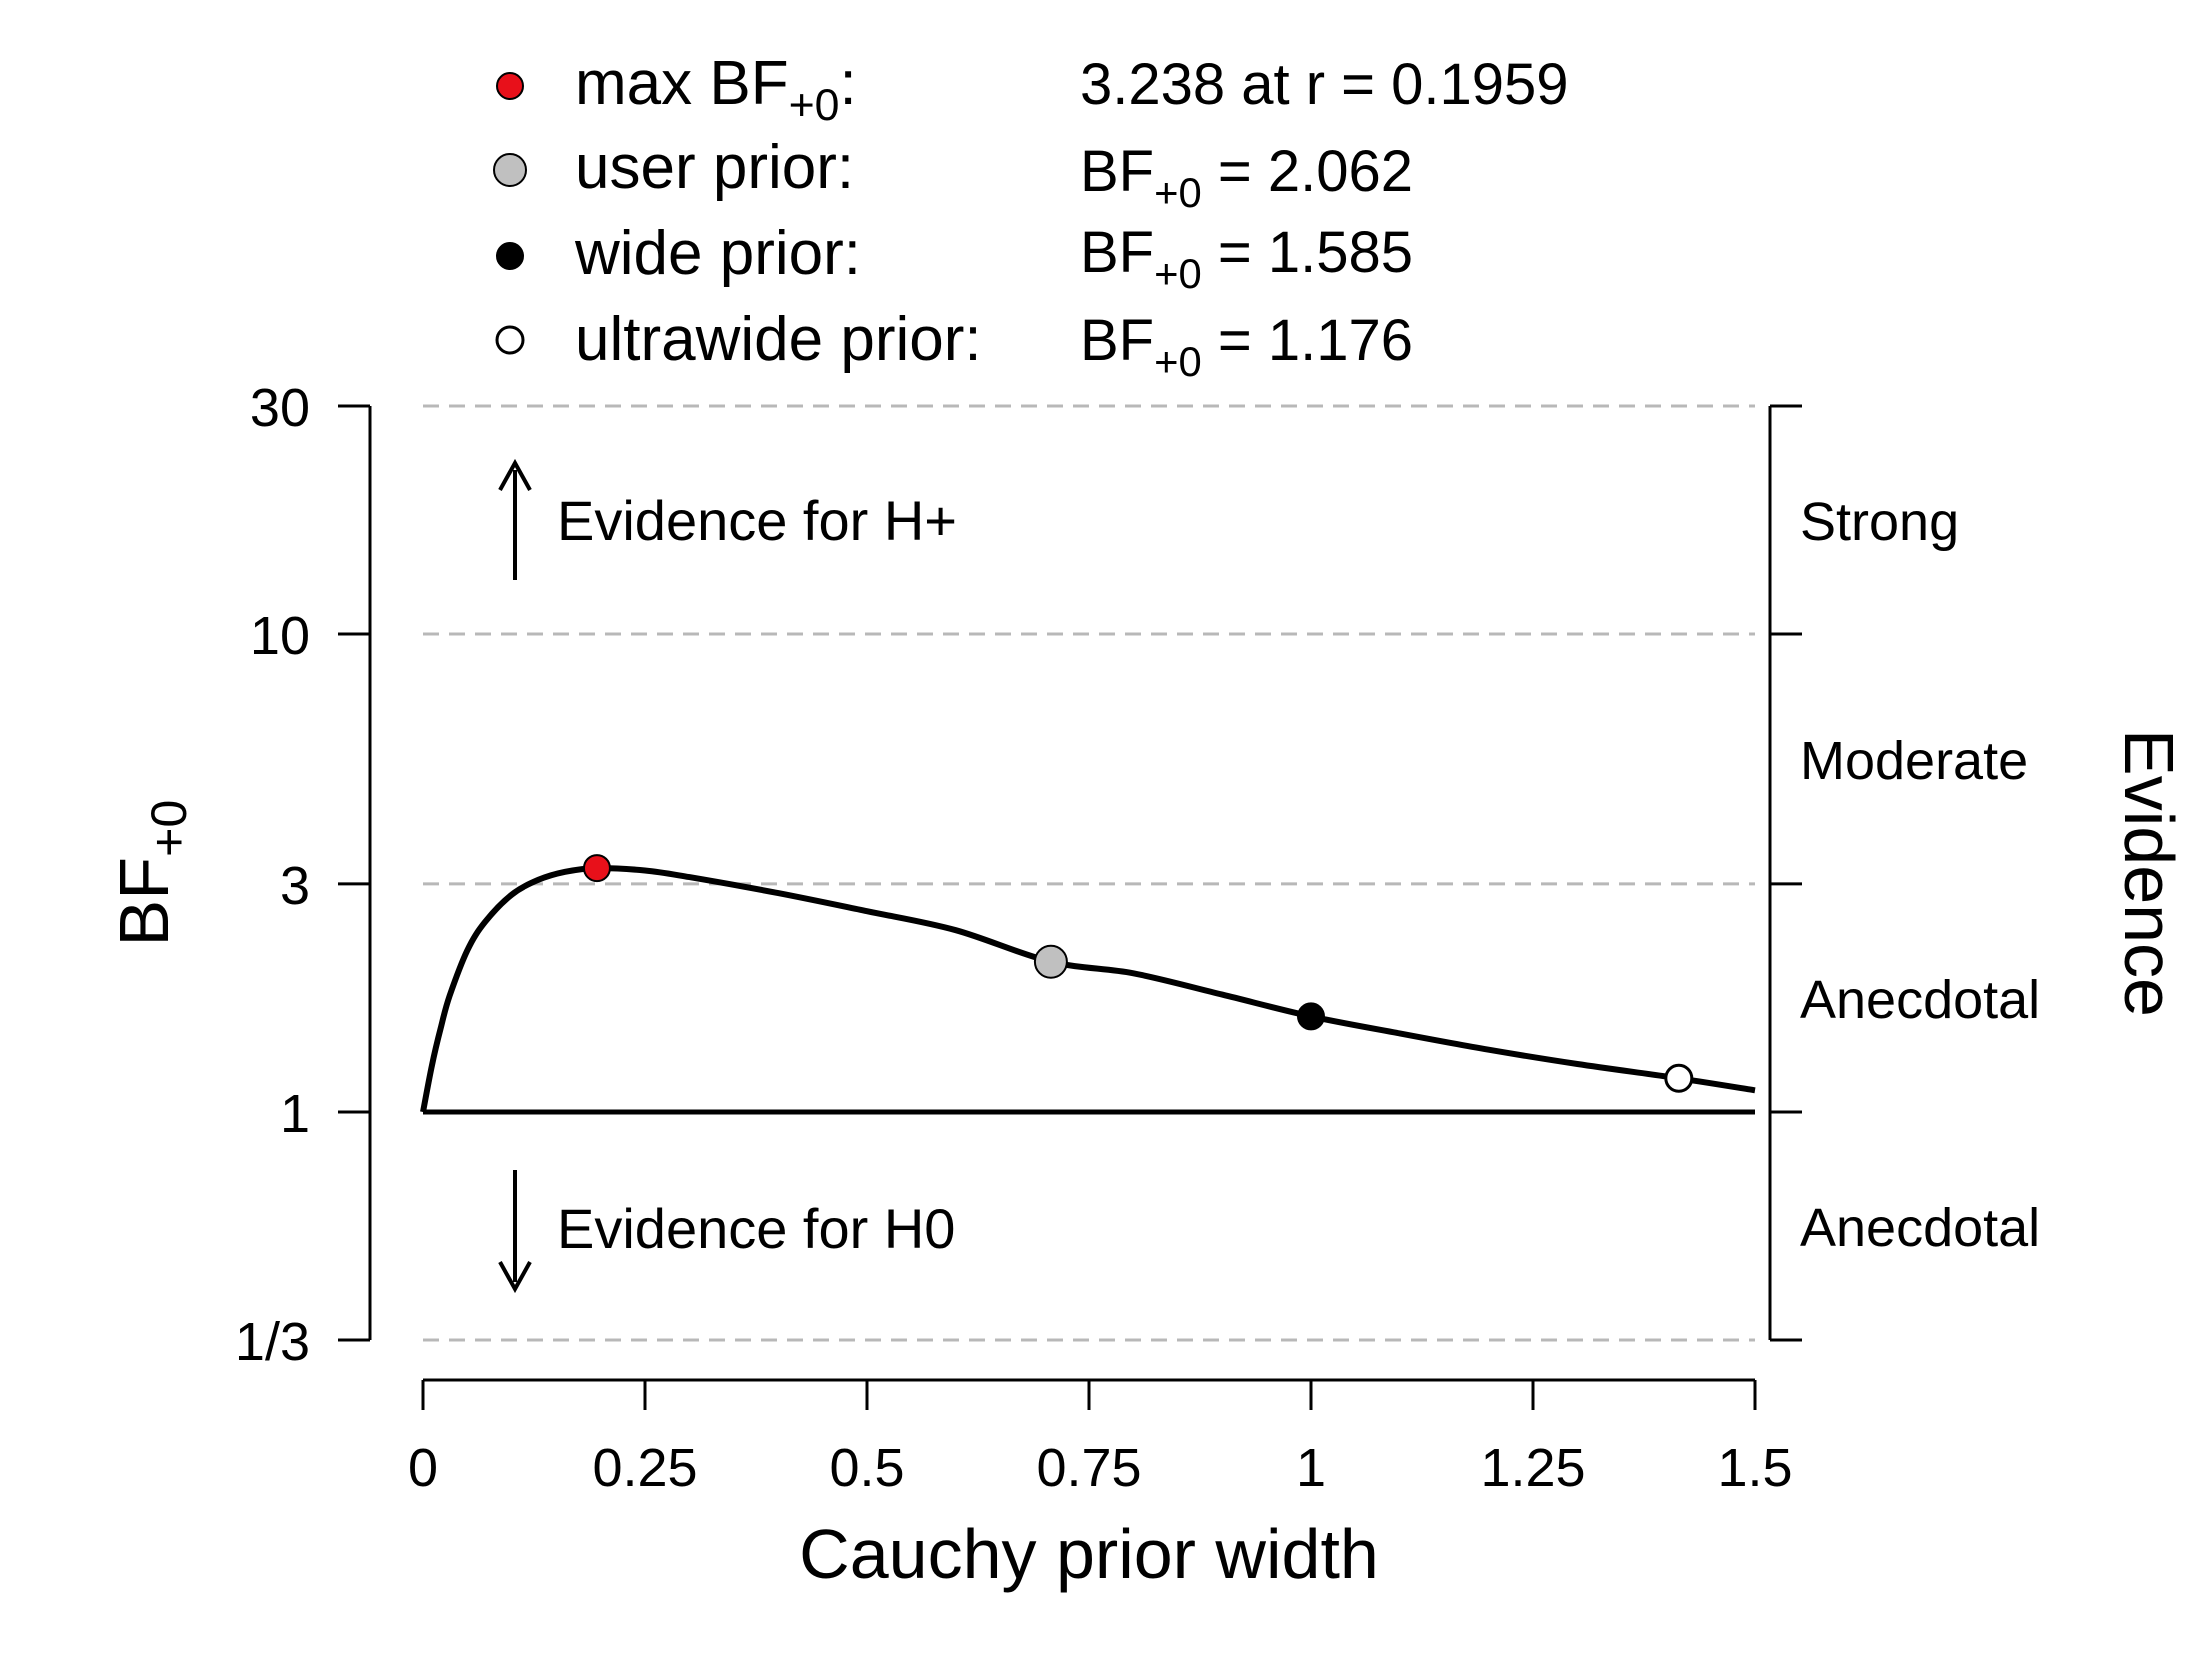 This screenshot has height=1666, width=2208. Describe the element at coordinates (1920, 1000) in the screenshot. I see `evidence-category-2: Anecdotal` at that location.